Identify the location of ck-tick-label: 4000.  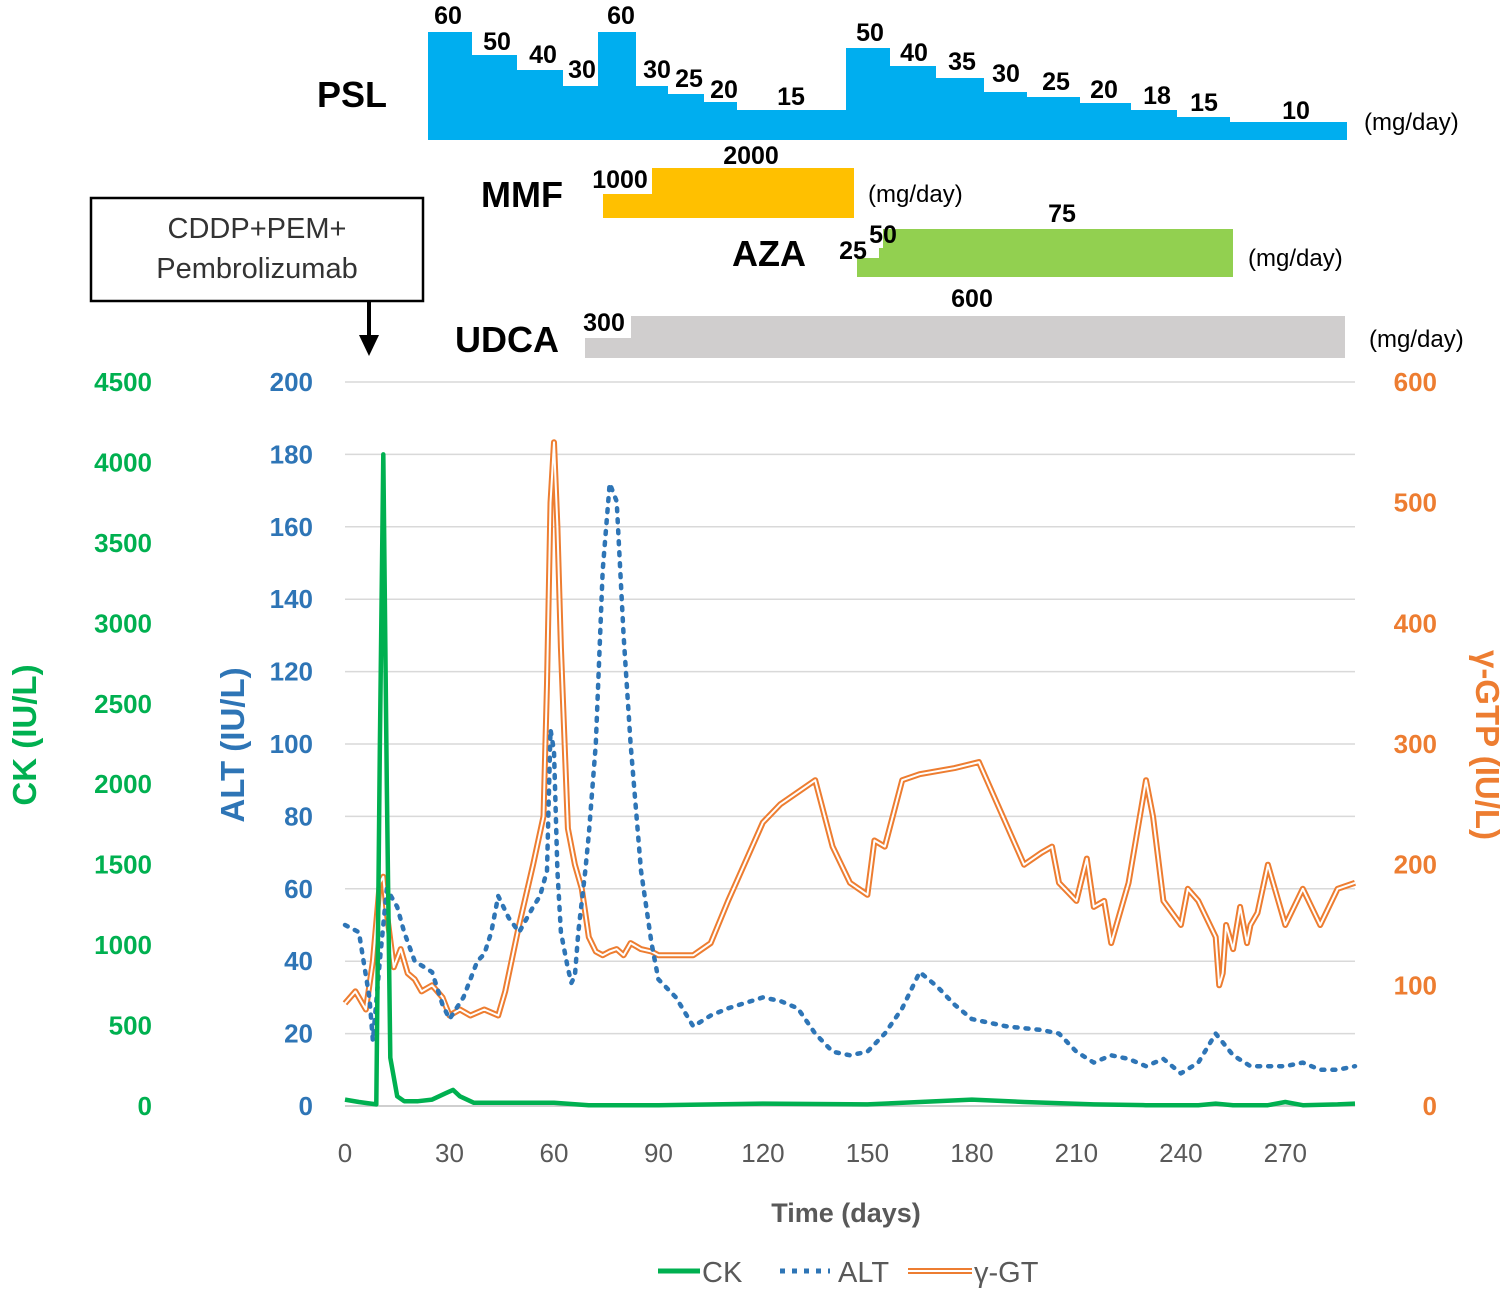
(123, 462).